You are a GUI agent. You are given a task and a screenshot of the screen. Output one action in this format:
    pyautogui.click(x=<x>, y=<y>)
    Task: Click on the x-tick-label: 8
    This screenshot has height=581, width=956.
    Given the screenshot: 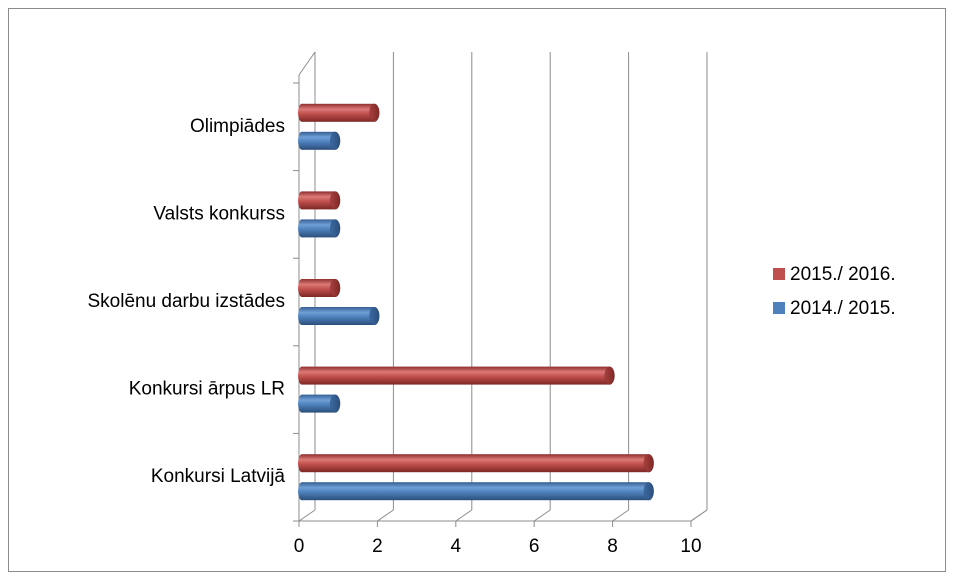 What is the action you would take?
    pyautogui.click(x=612, y=546)
    